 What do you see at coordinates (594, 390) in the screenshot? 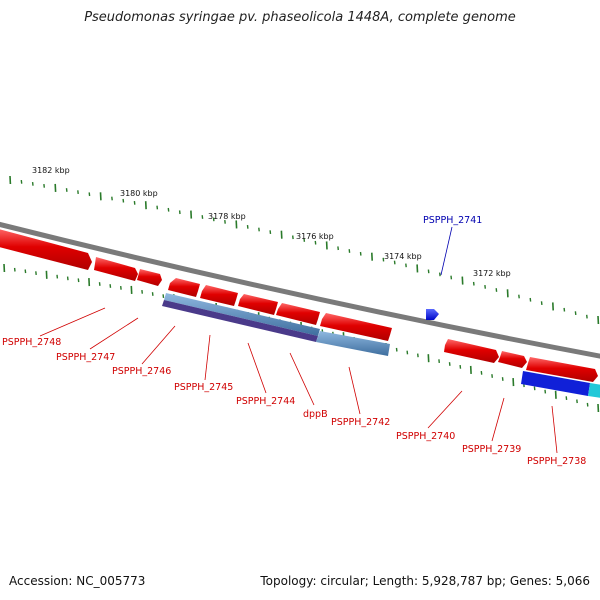
I see `feature-band-cyan` at bounding box center [594, 390].